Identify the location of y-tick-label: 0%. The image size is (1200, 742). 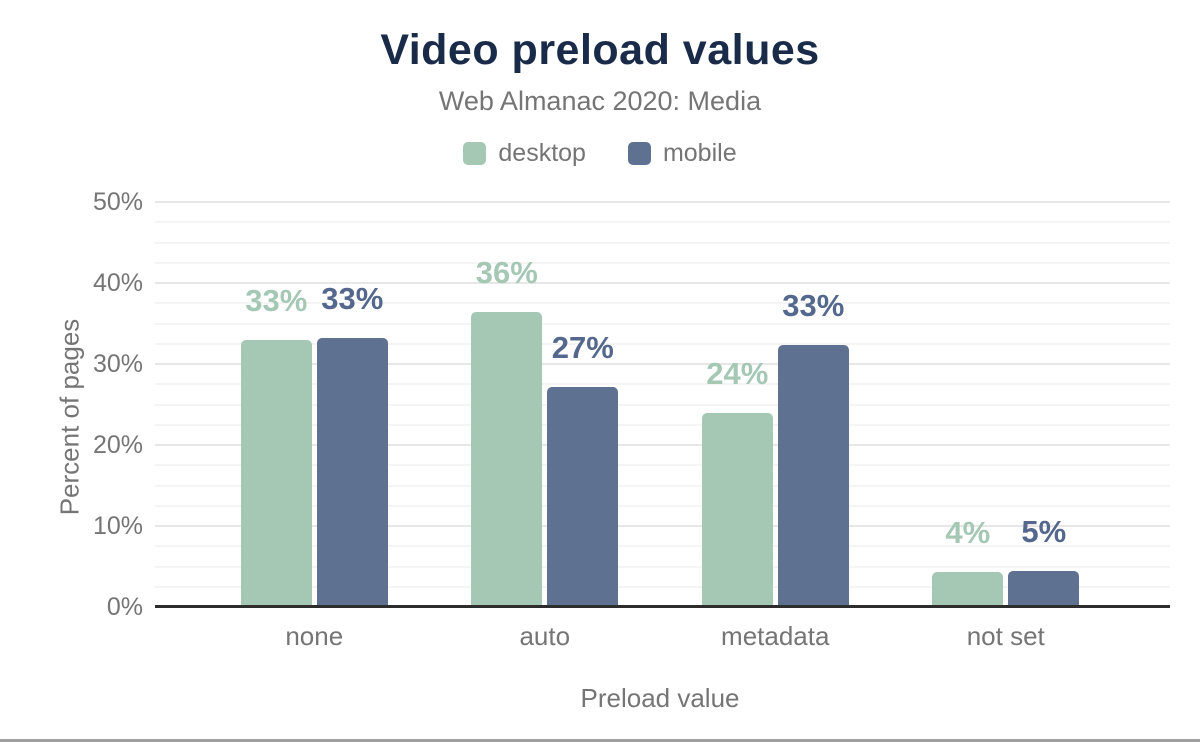
(124, 607).